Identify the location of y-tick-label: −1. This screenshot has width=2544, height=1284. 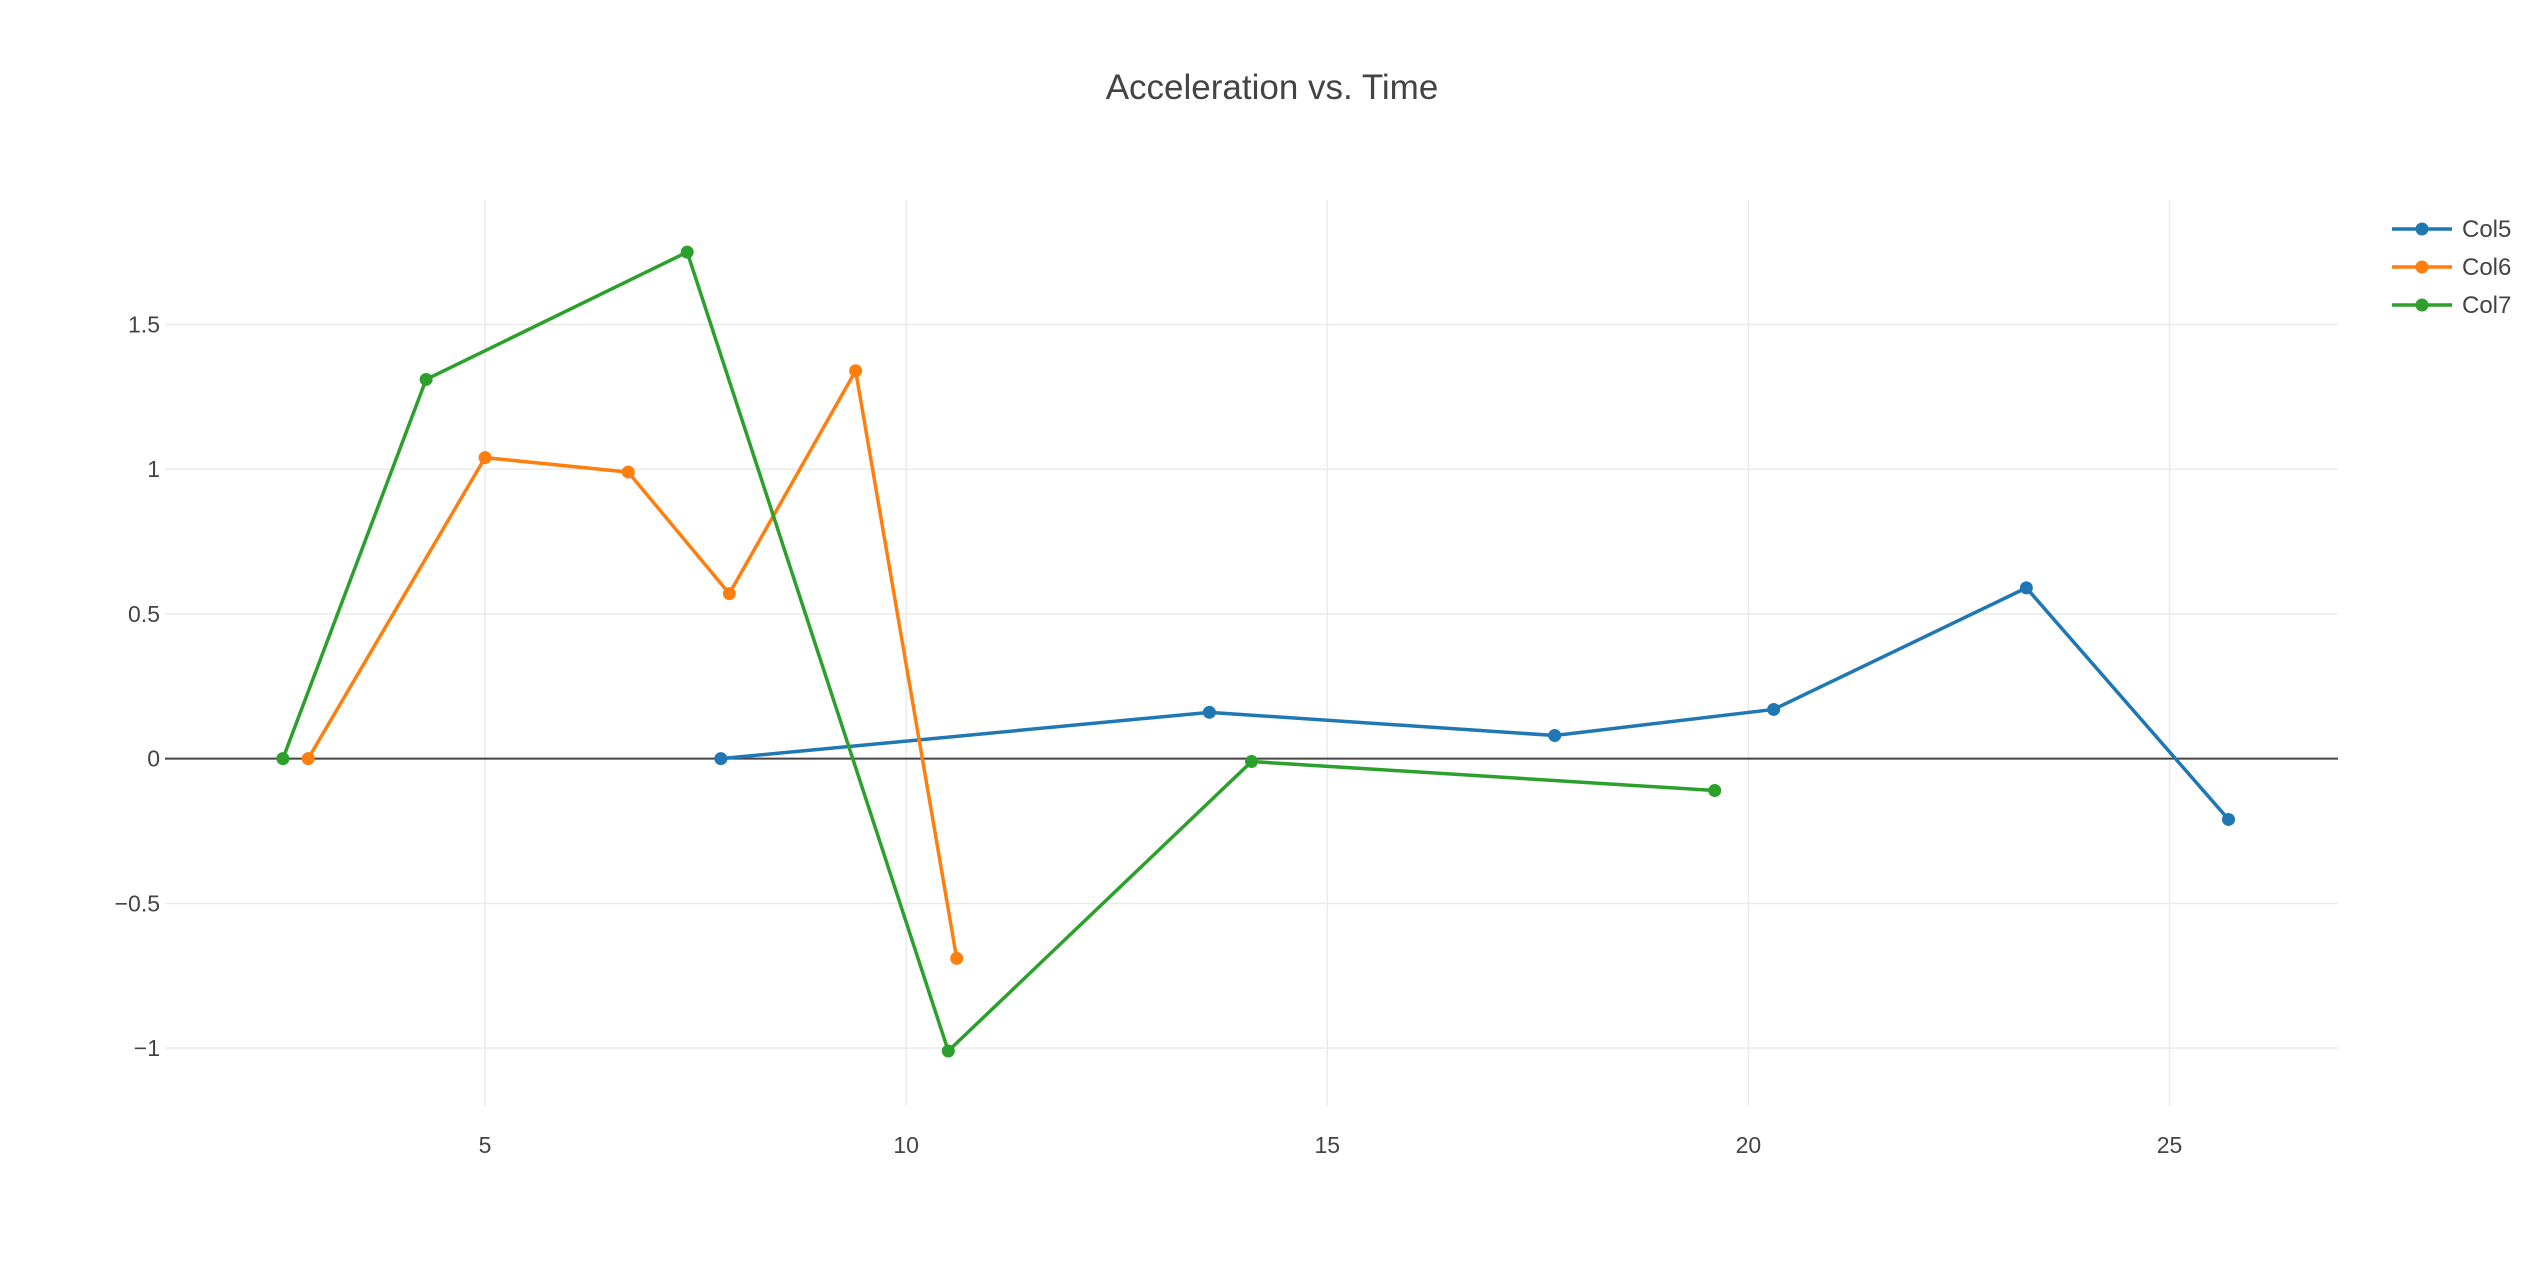
(147, 1048).